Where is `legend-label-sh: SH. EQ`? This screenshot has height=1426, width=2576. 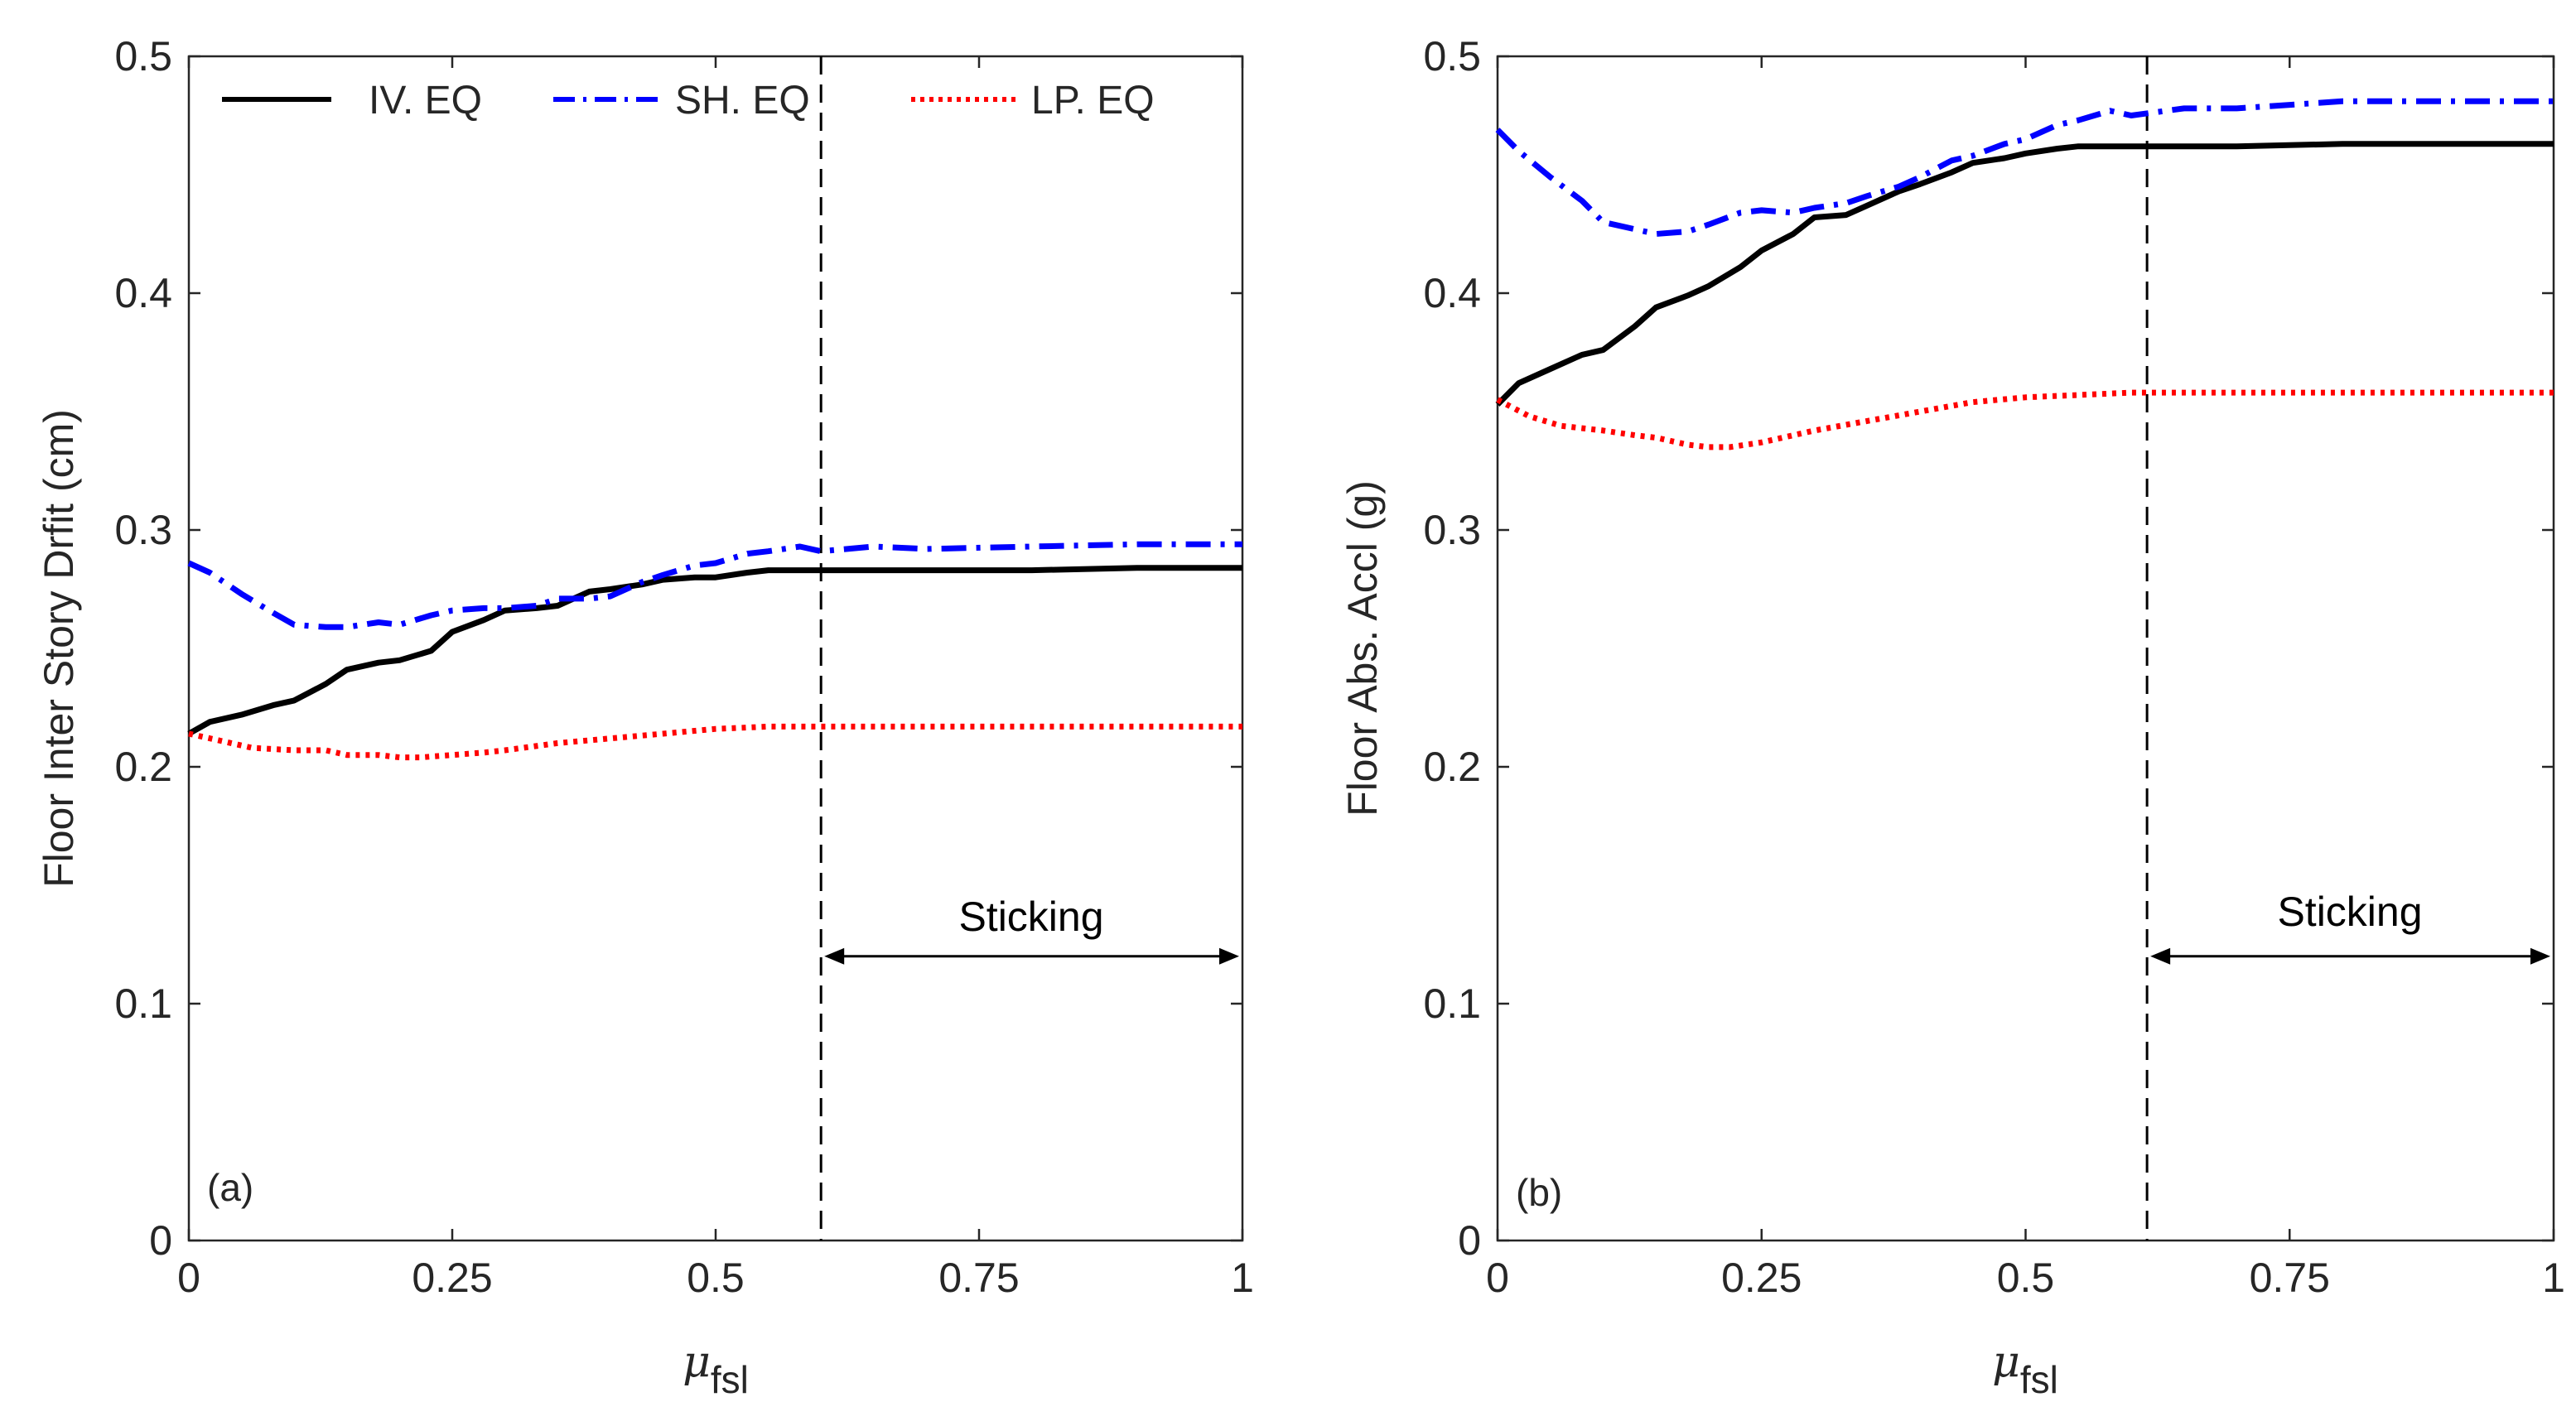 legend-label-sh: SH. EQ is located at coordinates (742, 101).